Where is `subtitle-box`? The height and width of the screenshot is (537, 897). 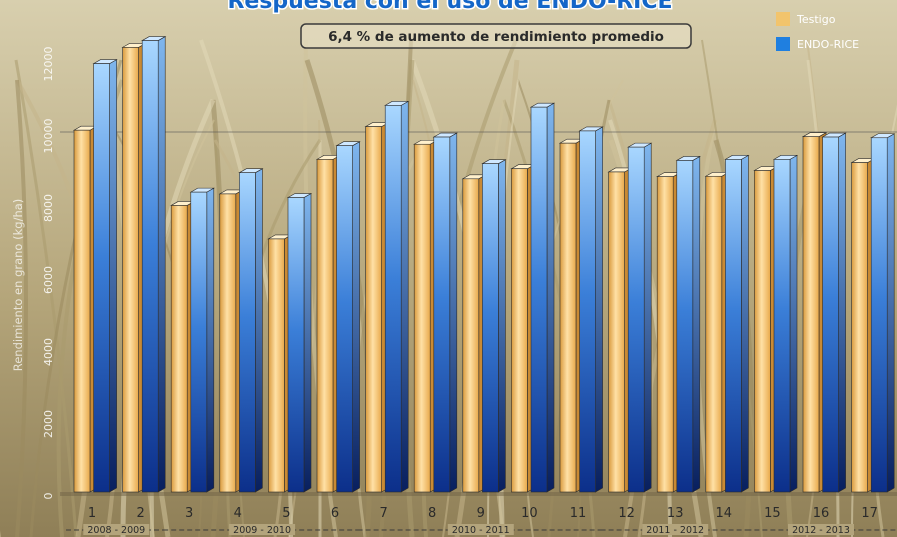 subtitle-box is located at coordinates (496, 36).